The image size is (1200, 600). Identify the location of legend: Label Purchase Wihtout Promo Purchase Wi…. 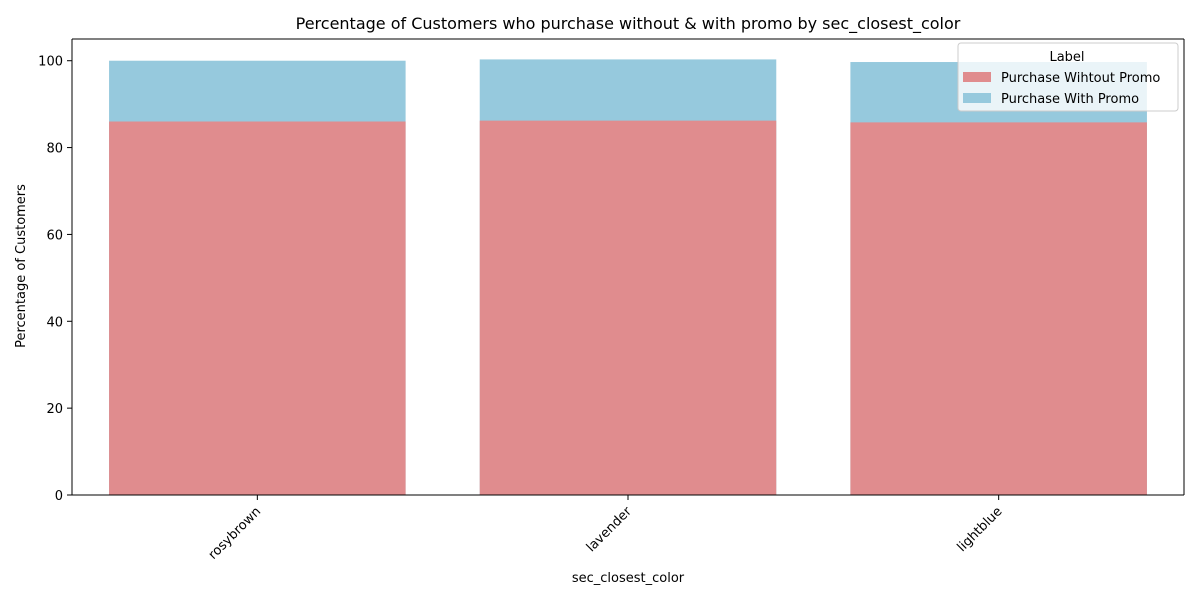
(1068, 77).